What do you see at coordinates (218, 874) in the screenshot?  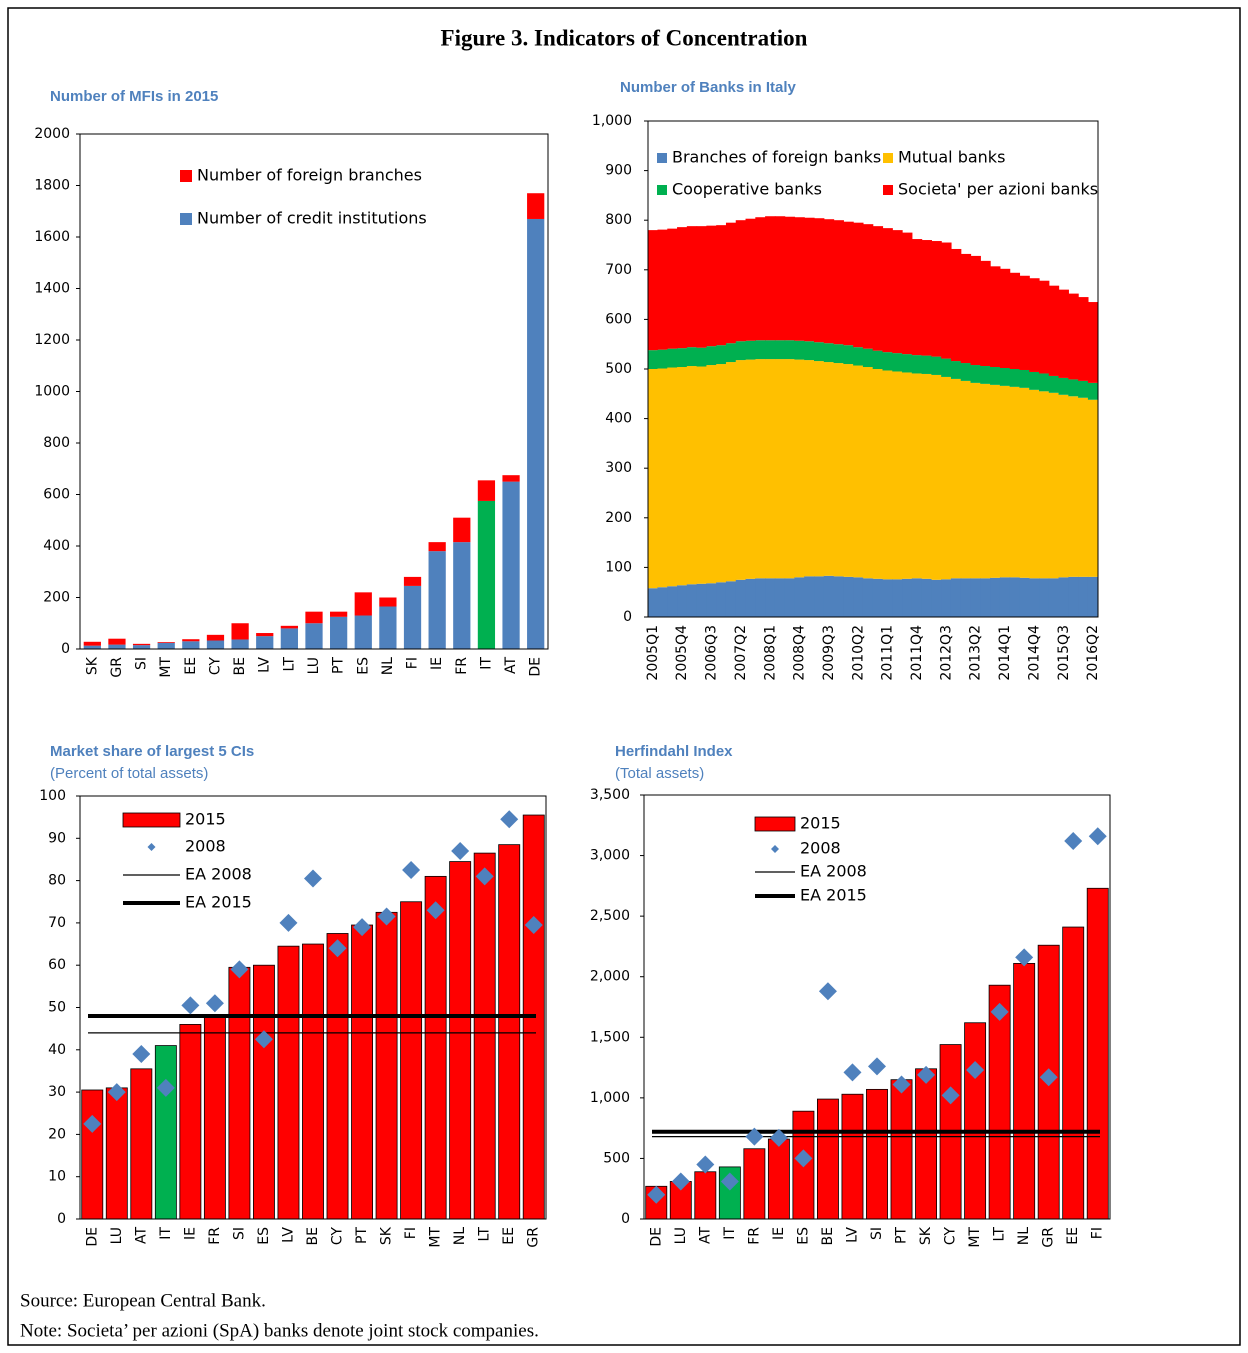 I see `legend-label: EA 2008` at bounding box center [218, 874].